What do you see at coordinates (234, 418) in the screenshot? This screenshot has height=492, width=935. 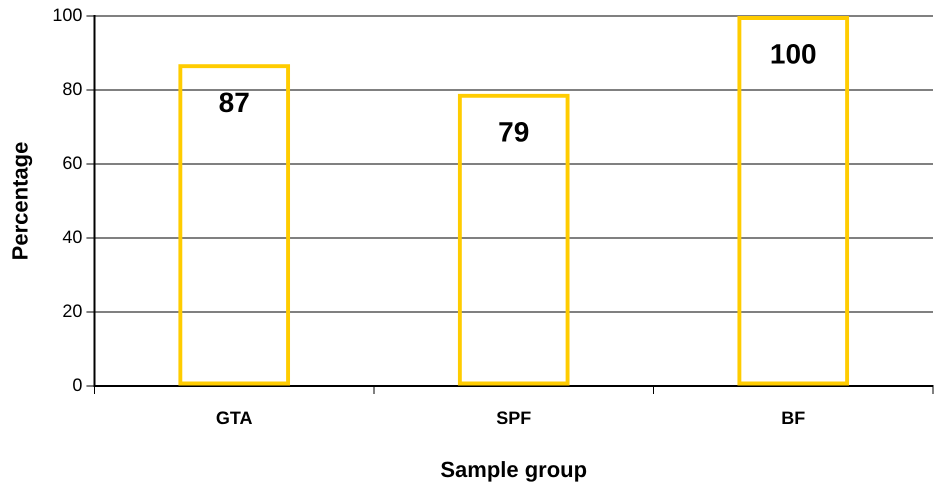 I see `x-tick-label: GTA` at bounding box center [234, 418].